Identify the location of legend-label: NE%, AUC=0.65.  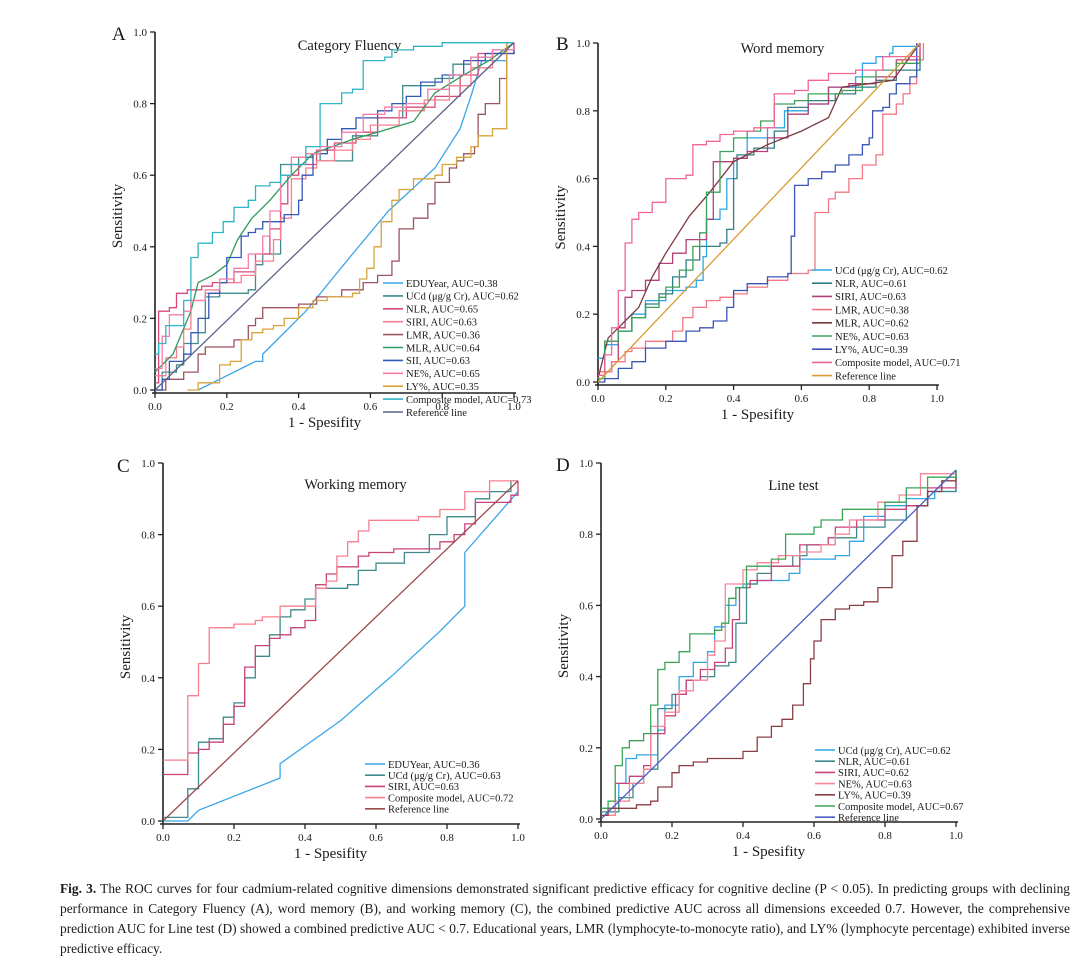
(443, 374).